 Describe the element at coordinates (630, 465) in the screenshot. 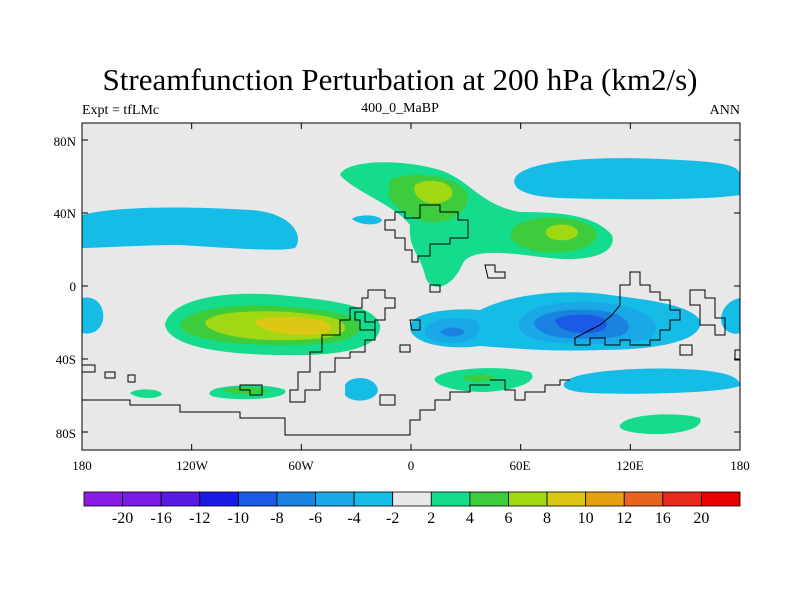

I see `lon-tick-120e: 120E` at that location.